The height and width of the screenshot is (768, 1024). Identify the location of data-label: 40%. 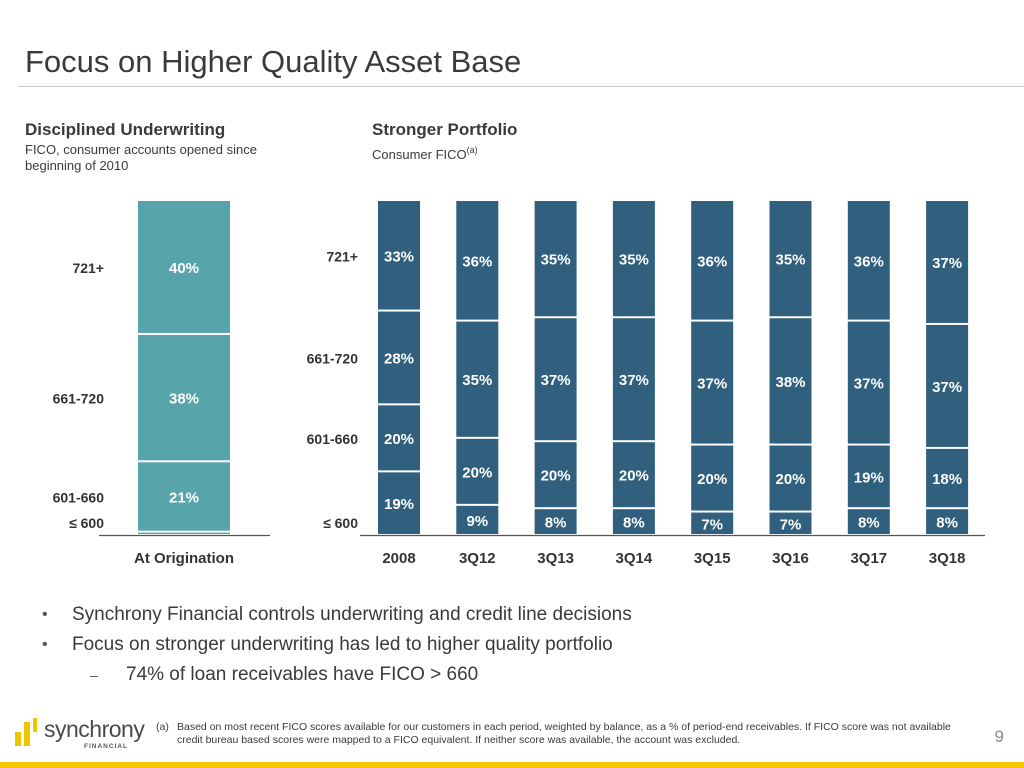
(184, 268).